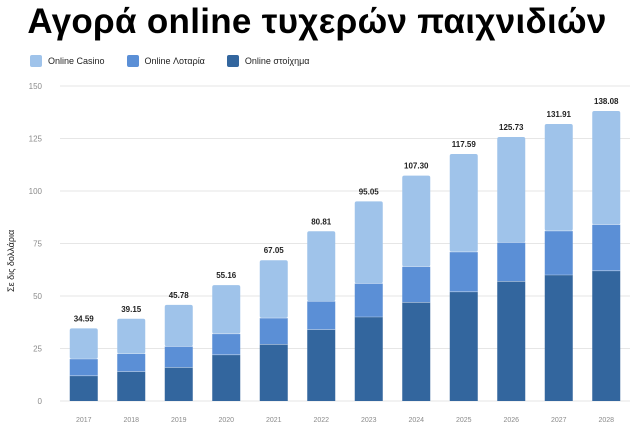 Image resolution: width=634 pixels, height=436 pixels. I want to click on x-tick-label: 2028, so click(606, 420).